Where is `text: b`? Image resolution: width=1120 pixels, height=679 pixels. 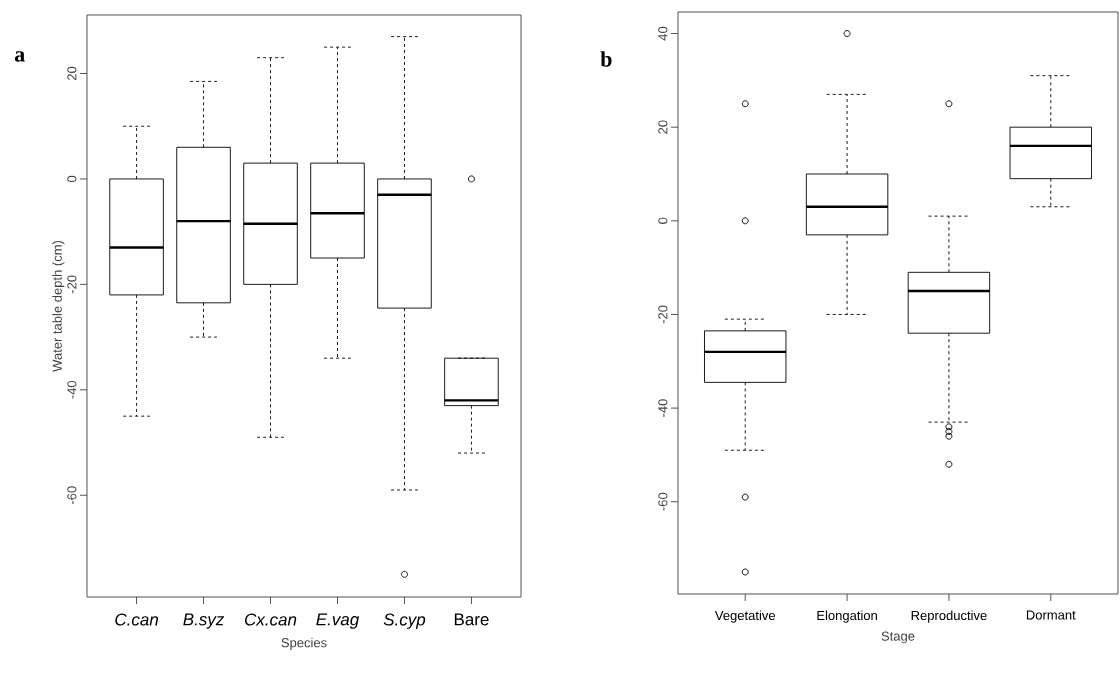
text: b is located at coordinates (606, 59).